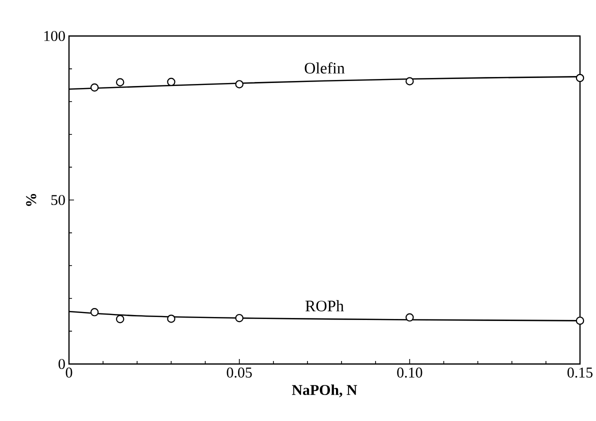 The height and width of the screenshot is (421, 596). Describe the element at coordinates (31, 200) in the screenshot. I see `y-axis-title: %` at that location.